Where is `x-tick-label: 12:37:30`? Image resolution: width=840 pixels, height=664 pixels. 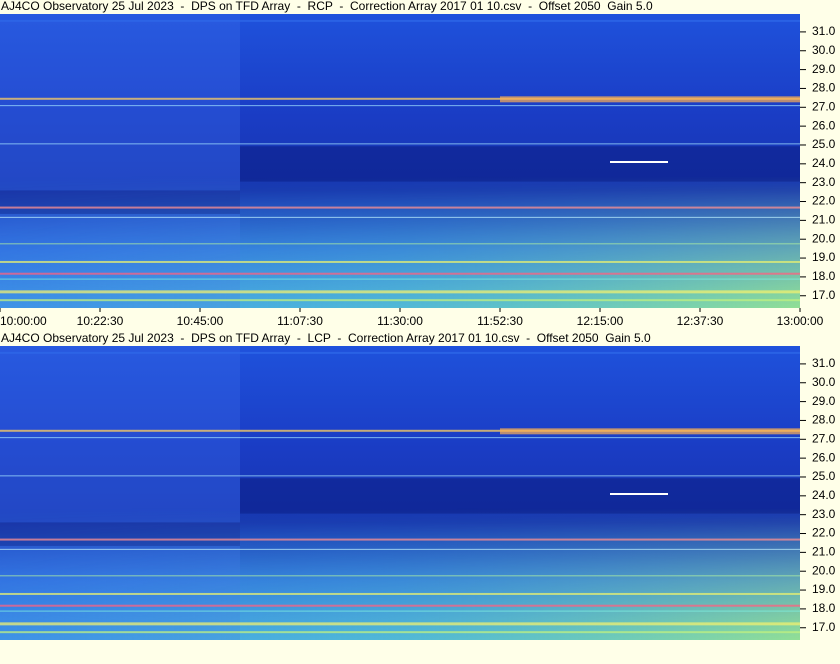
x-tick-label: 12:37:30 is located at coordinates (700, 321).